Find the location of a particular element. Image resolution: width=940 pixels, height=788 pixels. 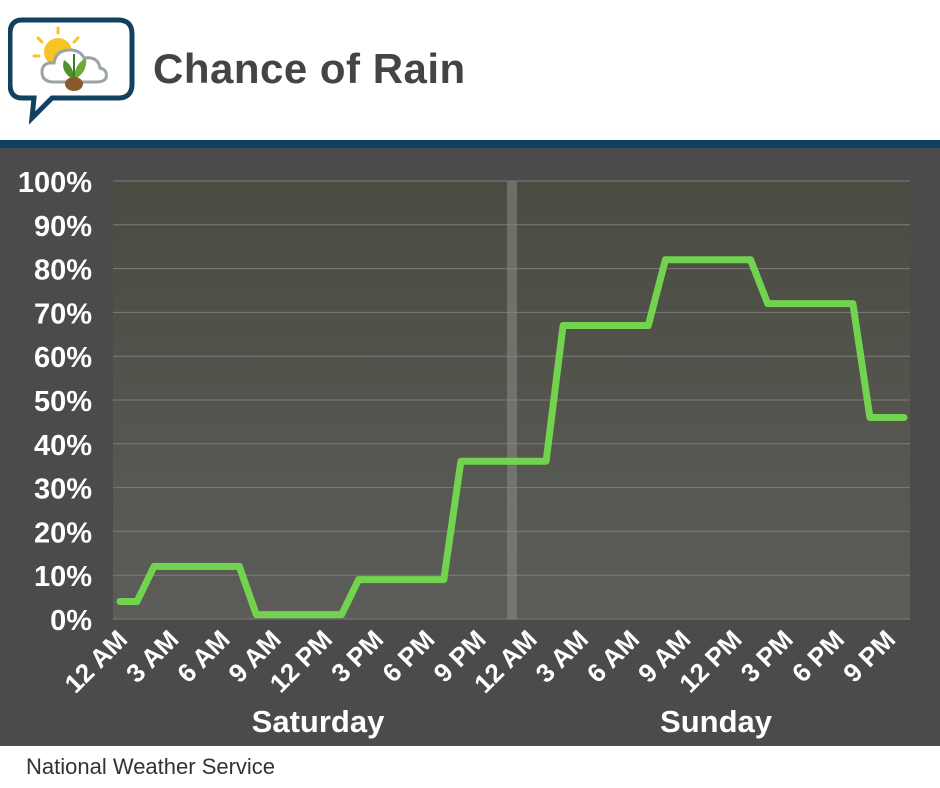

y-tick-label: 50% is located at coordinates (63, 402).